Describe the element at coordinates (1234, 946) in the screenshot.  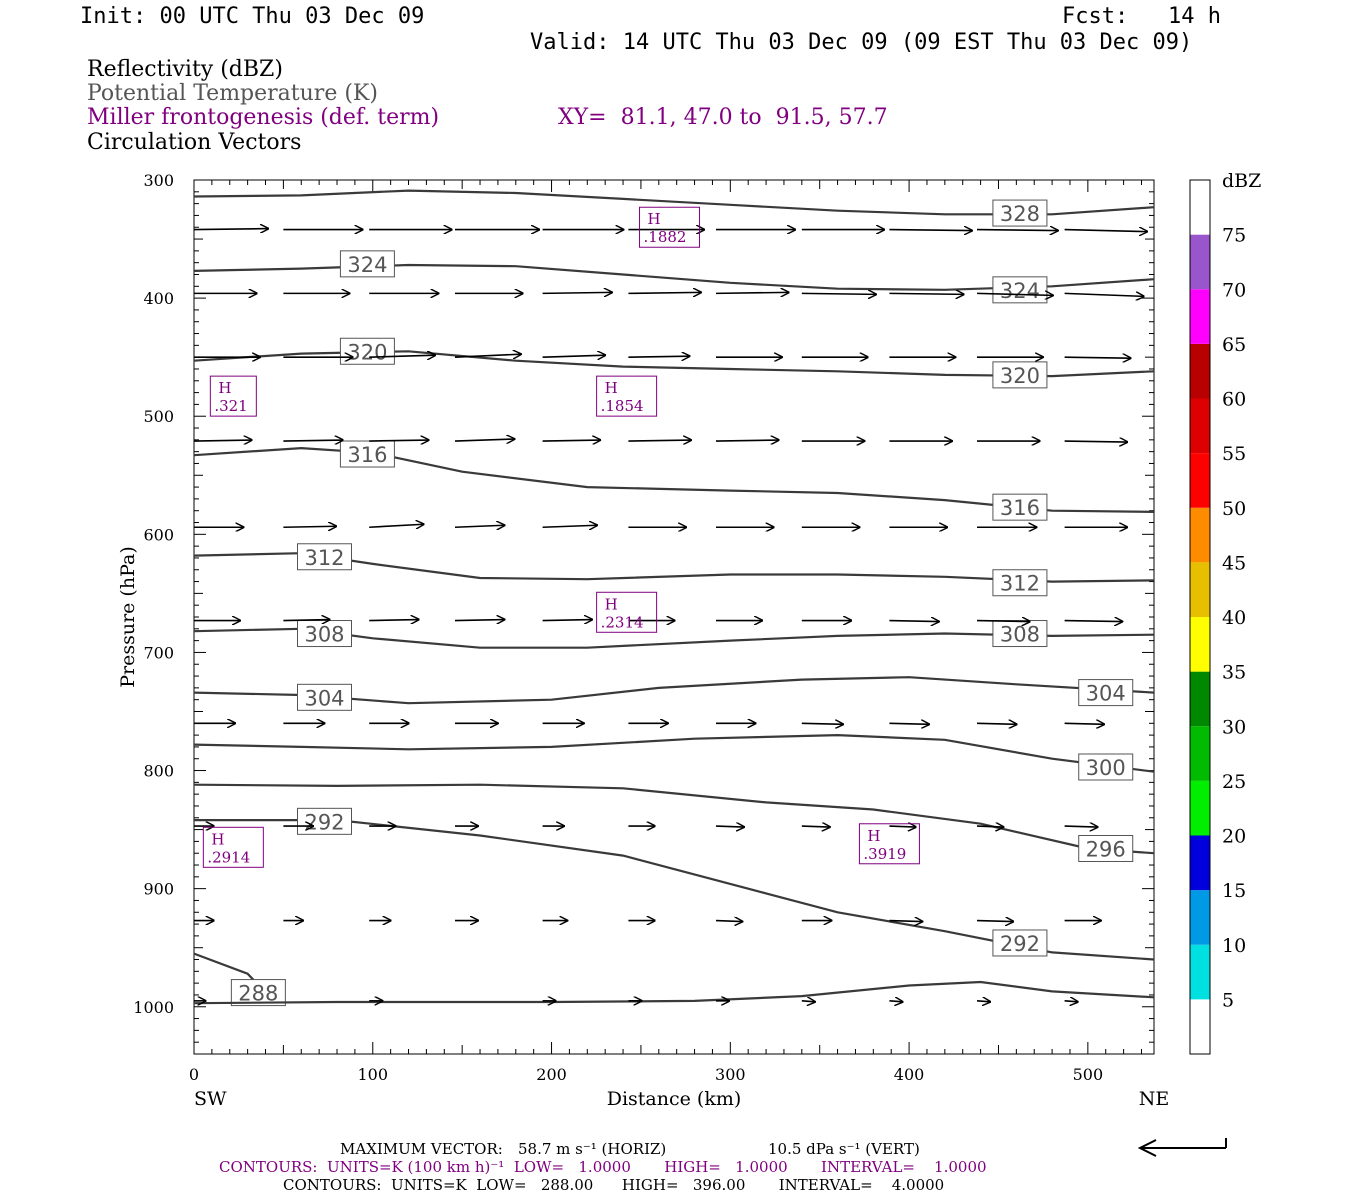
I see `colorbar-label: 10` at that location.